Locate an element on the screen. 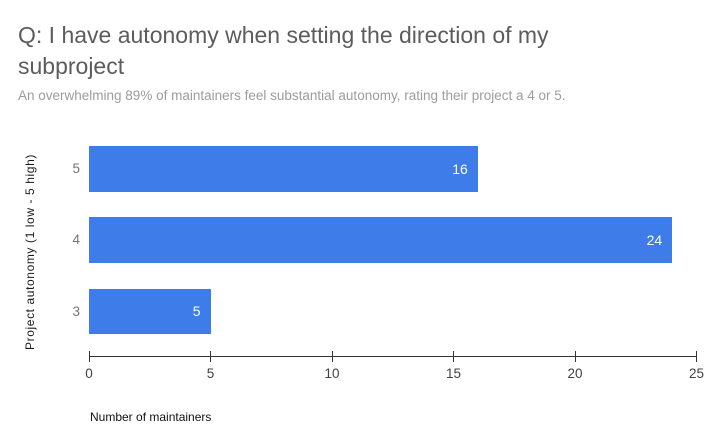 Image resolution: width=719 pixels, height=446 pixels. bar: 5 is located at coordinates (150, 311).